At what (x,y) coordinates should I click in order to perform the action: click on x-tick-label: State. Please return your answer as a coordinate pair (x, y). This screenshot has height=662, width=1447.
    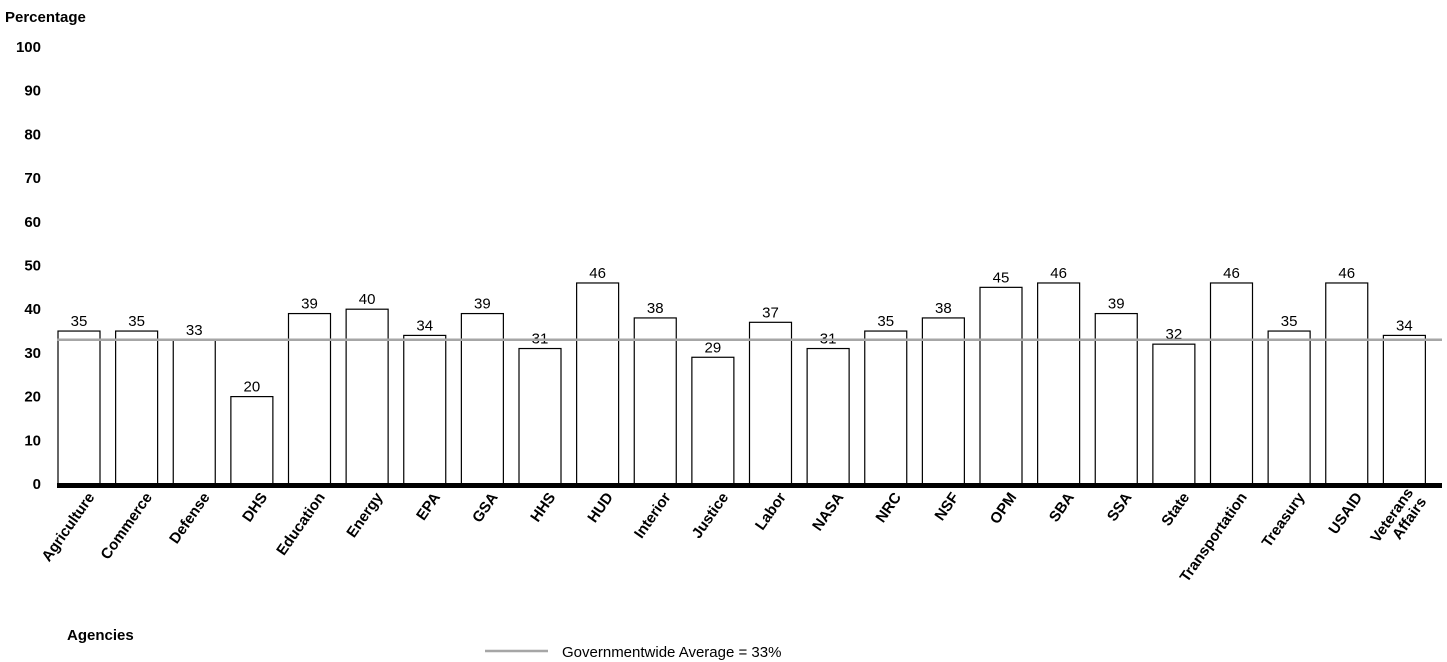
    Looking at the image, I should click on (1175, 510).